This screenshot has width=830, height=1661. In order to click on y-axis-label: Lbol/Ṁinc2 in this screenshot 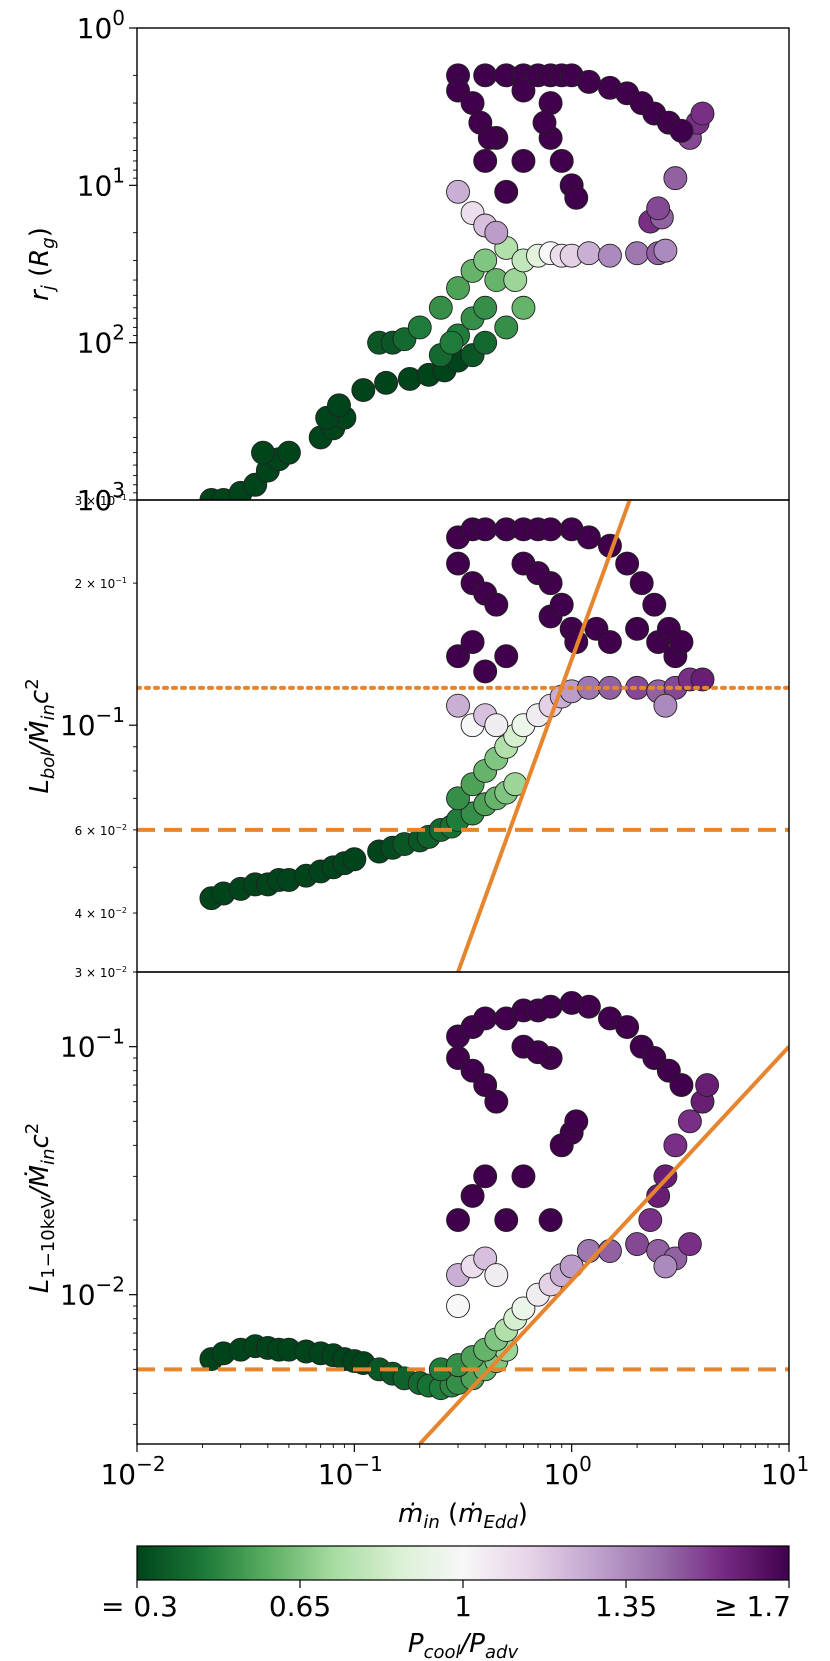, I will do `click(40, 735)`.